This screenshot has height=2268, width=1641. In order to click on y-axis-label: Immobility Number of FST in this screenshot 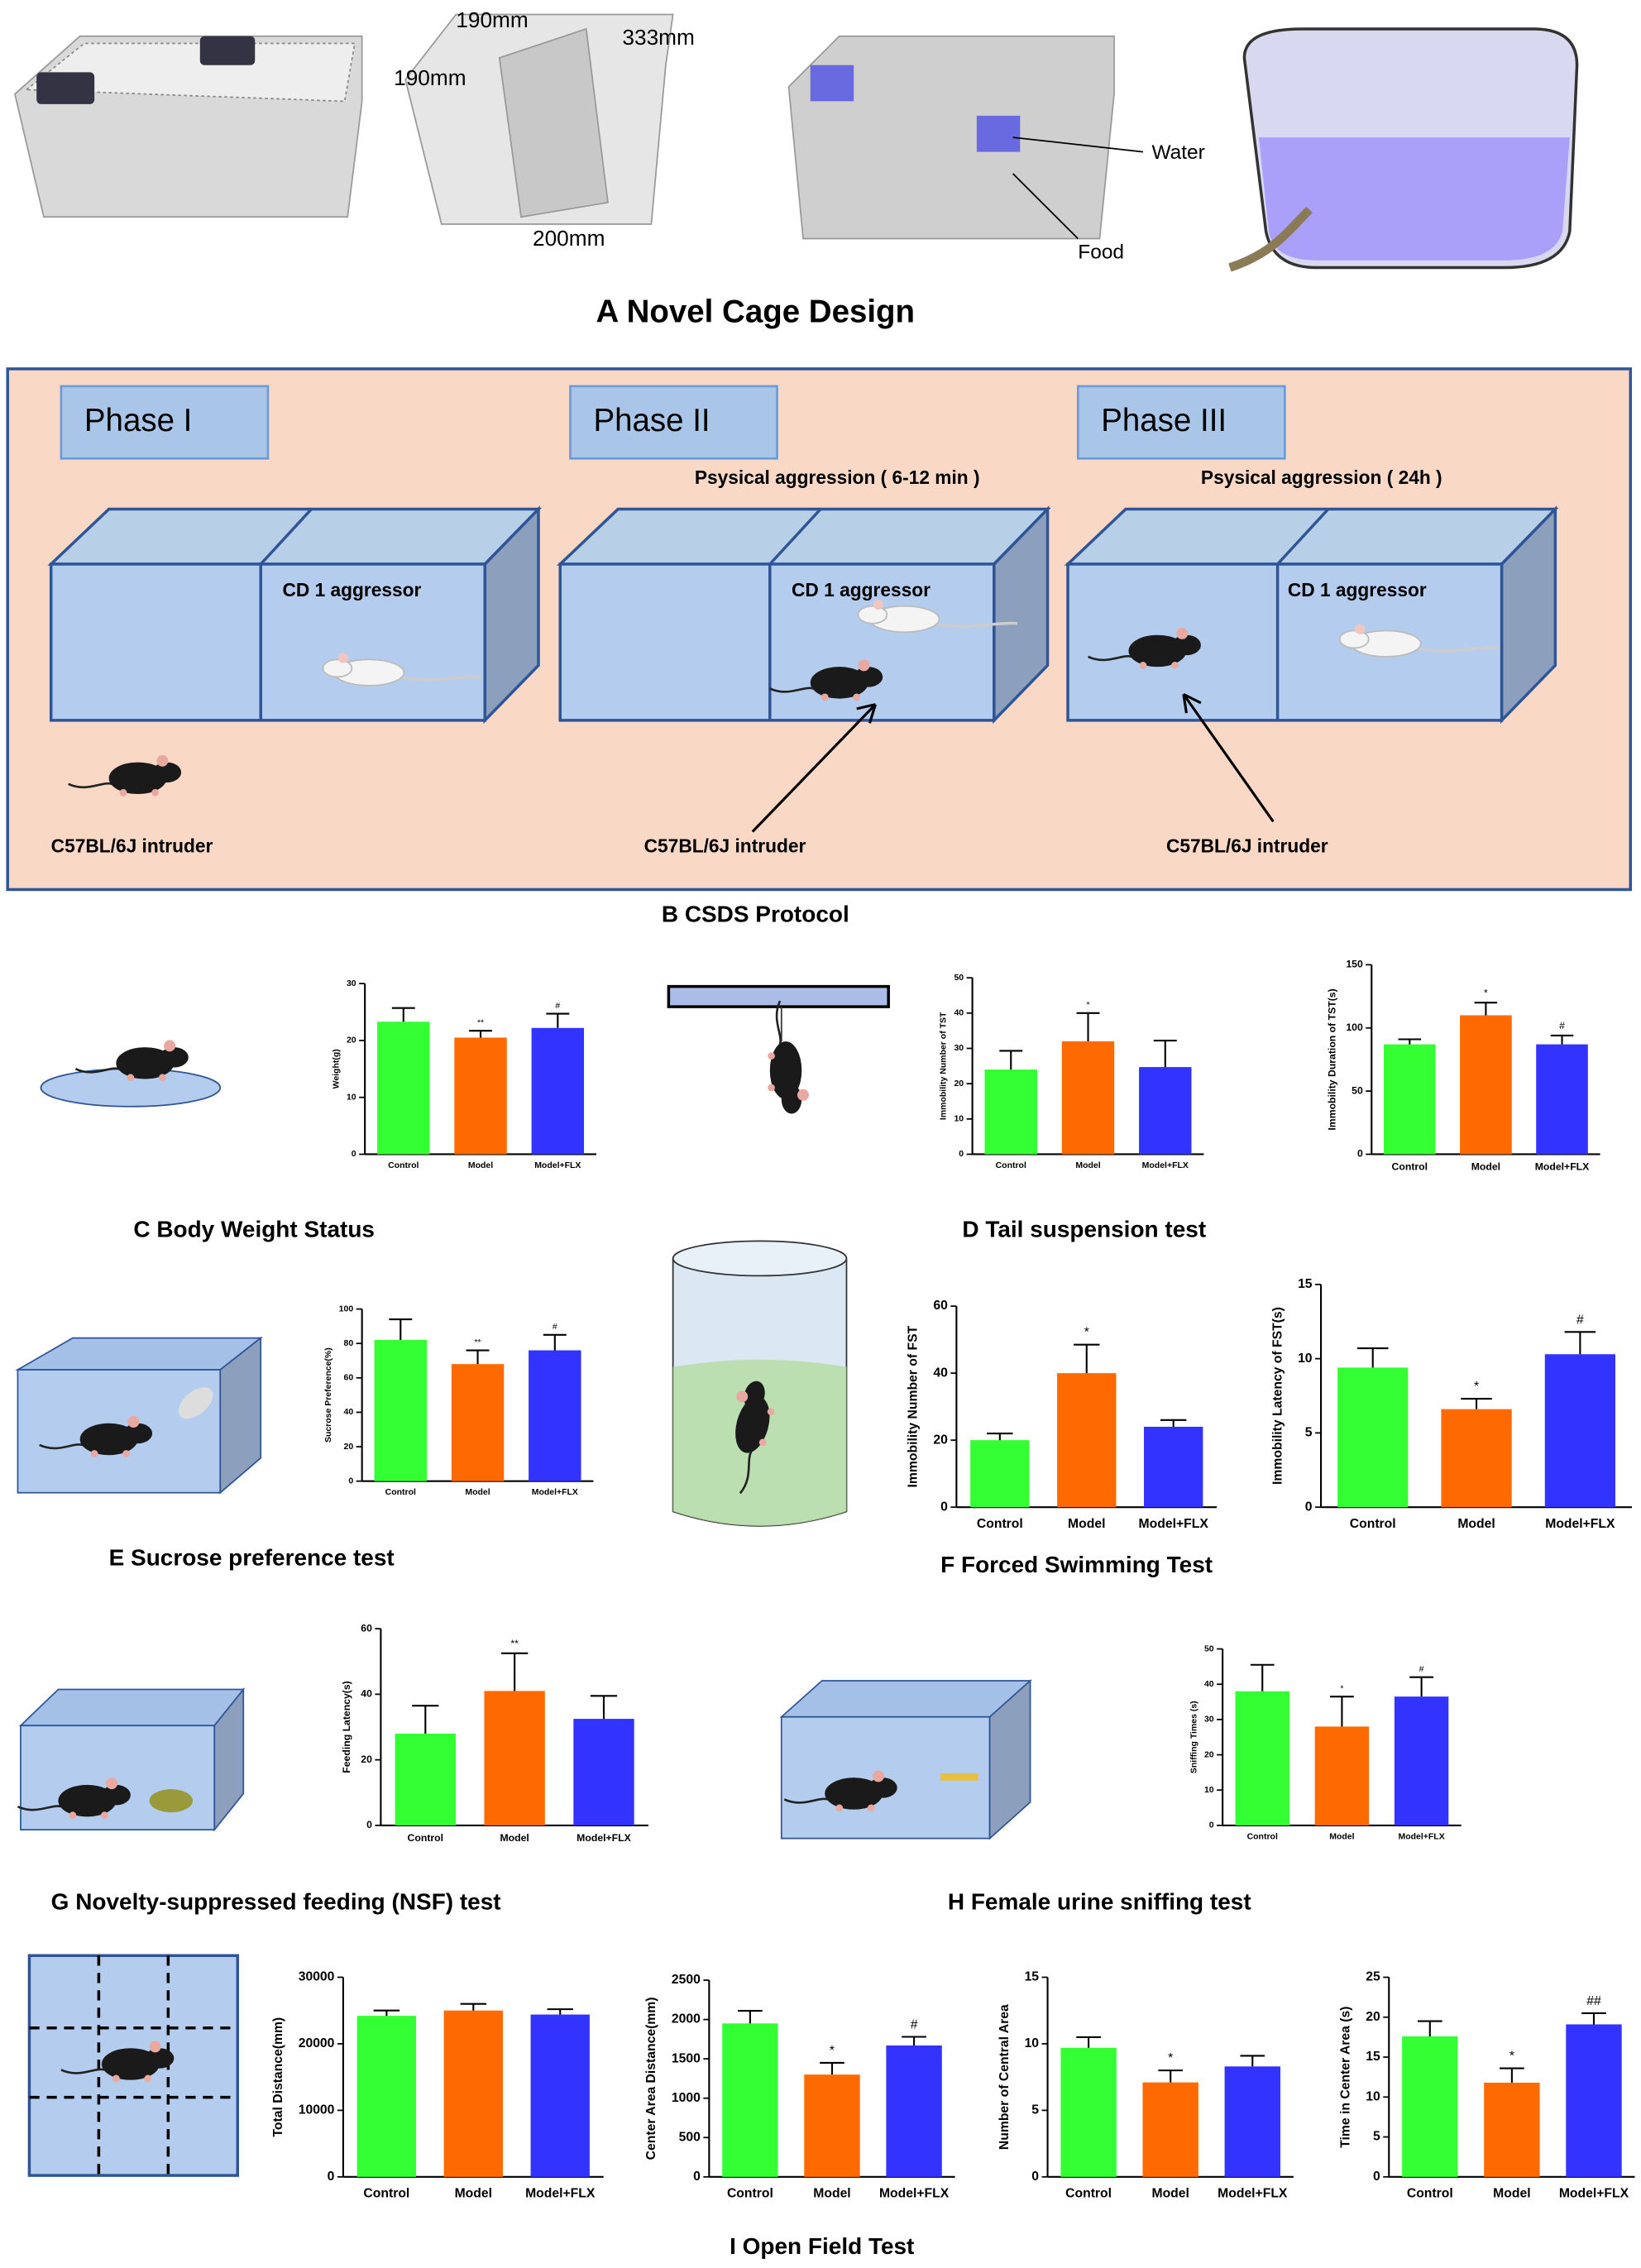, I will do `click(914, 1406)`.